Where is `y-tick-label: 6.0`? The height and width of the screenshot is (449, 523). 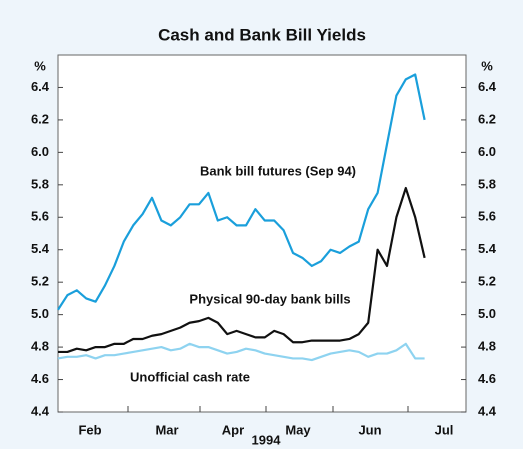
y-tick-label: 6.0 is located at coordinates (40, 151).